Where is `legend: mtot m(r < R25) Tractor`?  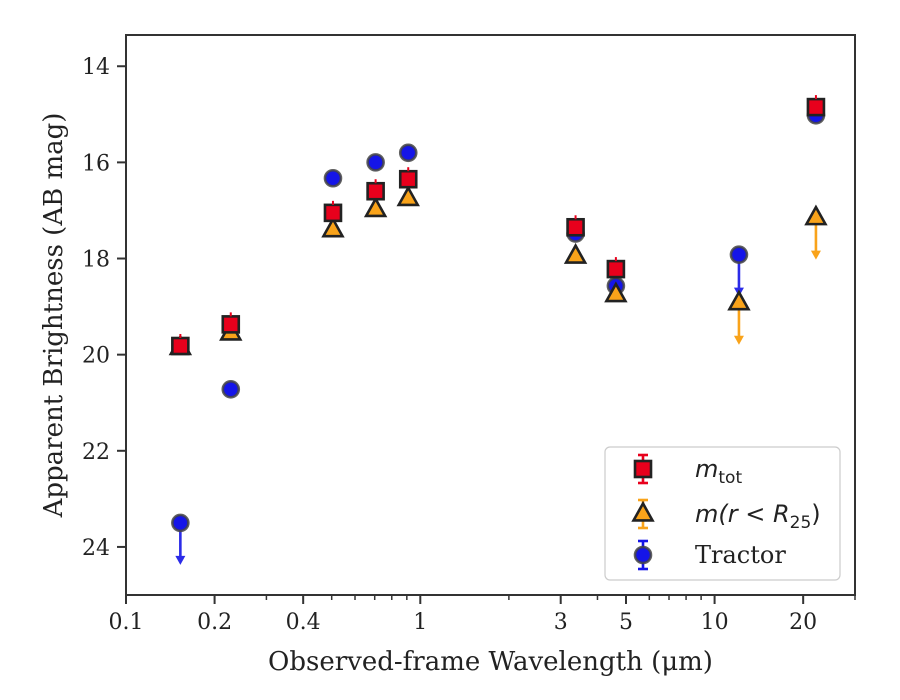
legend: mtot m(r < R25) Tractor is located at coordinates (722, 513).